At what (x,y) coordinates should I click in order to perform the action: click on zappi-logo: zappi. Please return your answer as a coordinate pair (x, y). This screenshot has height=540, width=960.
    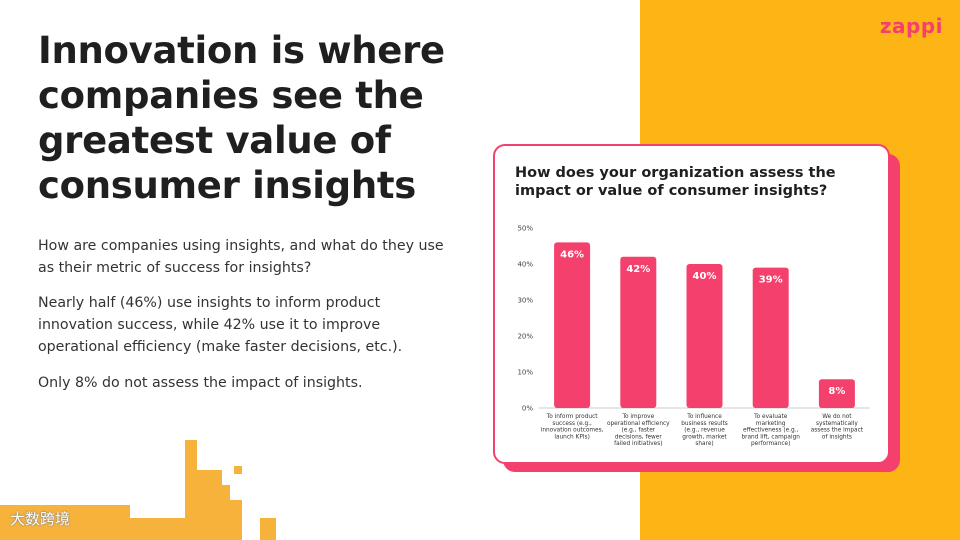
    Looking at the image, I should click on (911, 26).